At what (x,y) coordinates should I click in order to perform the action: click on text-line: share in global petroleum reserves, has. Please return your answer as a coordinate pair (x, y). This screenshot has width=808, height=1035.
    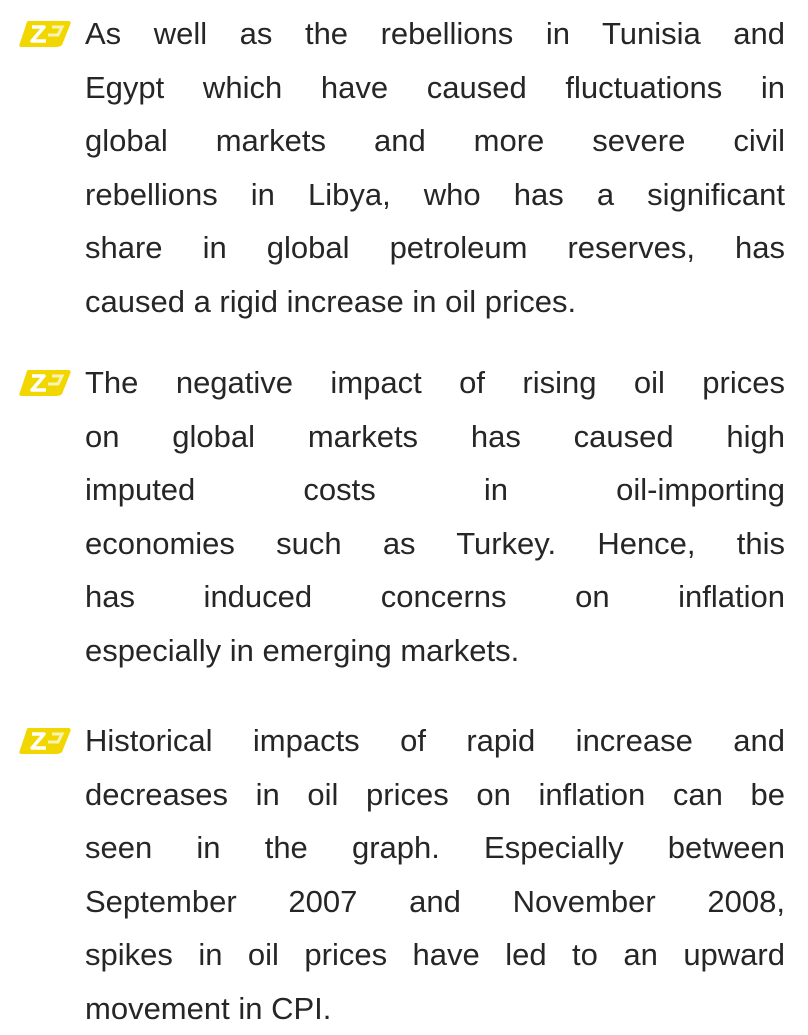
    Looking at the image, I should click on (435, 248).